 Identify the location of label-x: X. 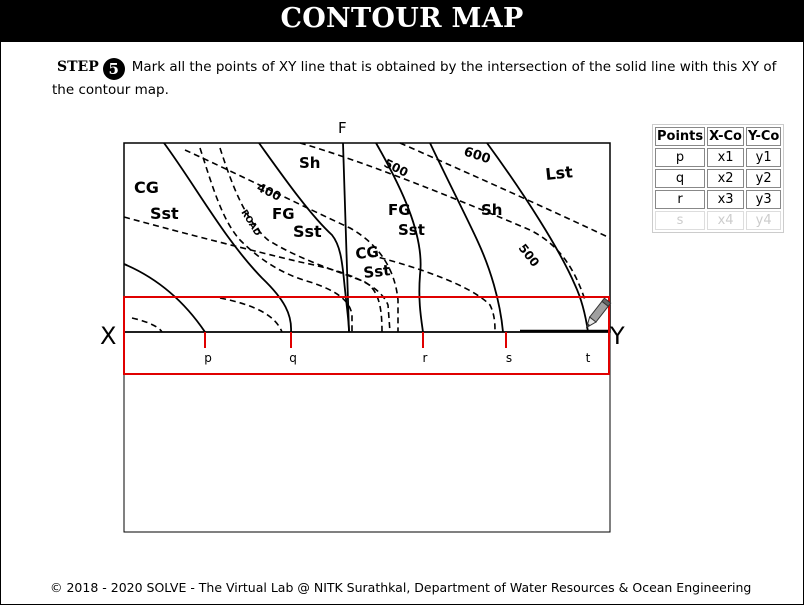
(108, 336).